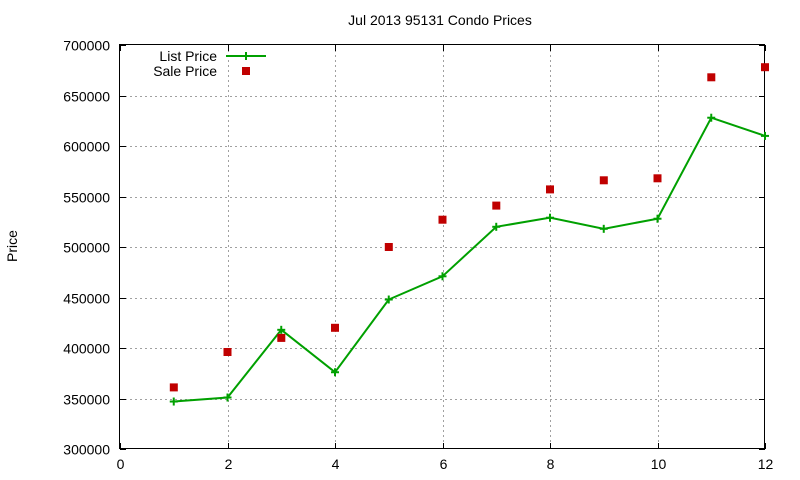  Describe the element at coordinates (185, 71) in the screenshot. I see `legend-label: Sale Price` at that location.